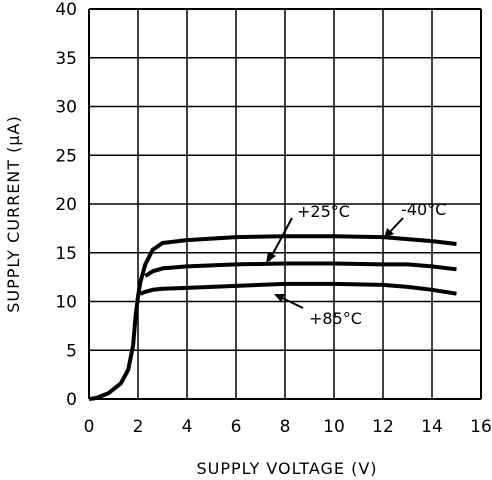 Image resolution: width=492 pixels, height=480 pixels. What do you see at coordinates (66, 303) in the screenshot?
I see `y-tick-label-10: 10` at bounding box center [66, 303].